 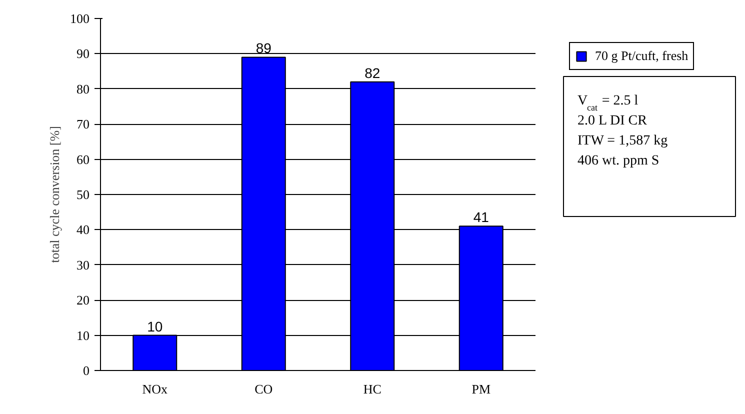 What do you see at coordinates (641, 56) in the screenshot?
I see `legend-label: 70 g Pt/cuft, fresh` at bounding box center [641, 56].